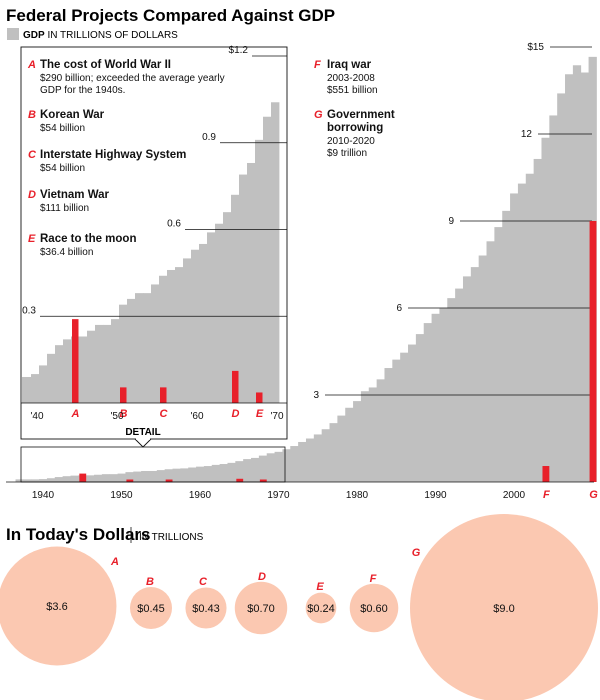 The image size is (600, 700). Describe the element at coordinates (522, 332) in the screenshot. I see `gdp-bar-2001` at that location.